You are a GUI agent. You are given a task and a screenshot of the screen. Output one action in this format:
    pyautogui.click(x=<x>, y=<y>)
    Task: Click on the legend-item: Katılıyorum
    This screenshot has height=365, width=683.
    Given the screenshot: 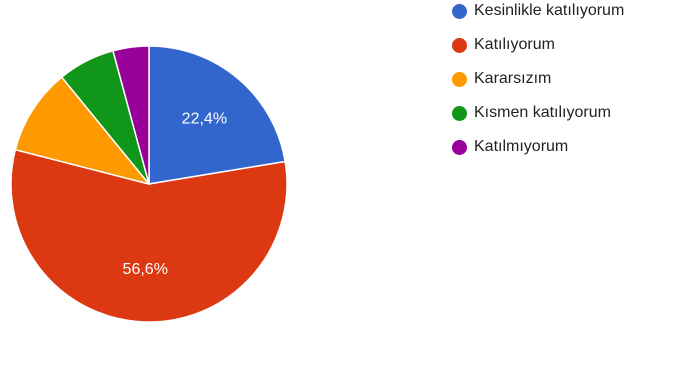 What is the action you would take?
    pyautogui.click(x=538, y=45)
    